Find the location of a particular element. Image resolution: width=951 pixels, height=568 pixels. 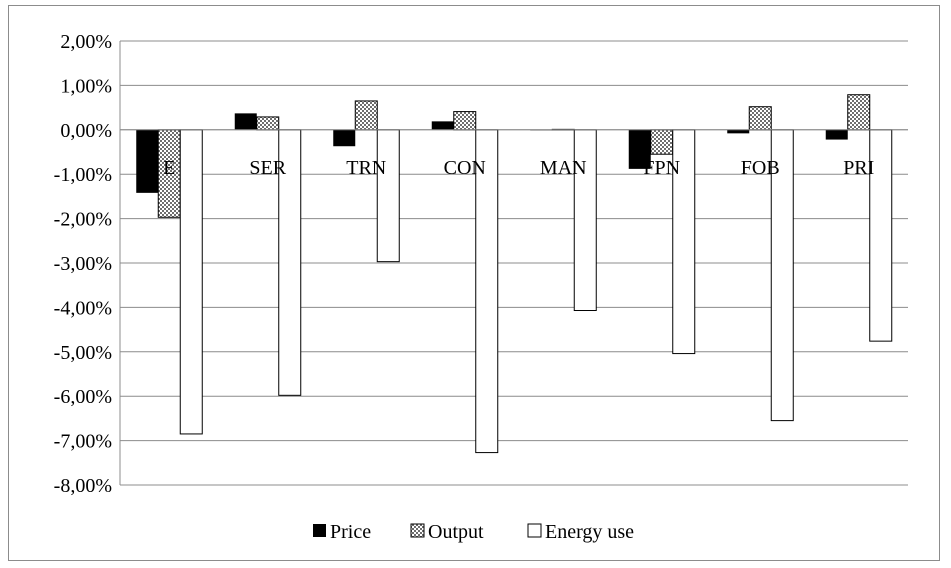

legend-label: Energy use is located at coordinates (589, 532).